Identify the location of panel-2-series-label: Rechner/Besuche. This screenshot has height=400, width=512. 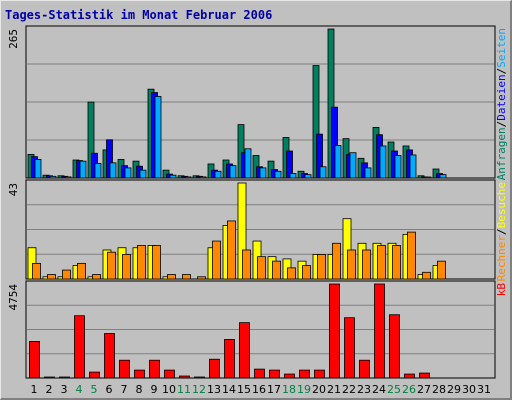
(501, 231).